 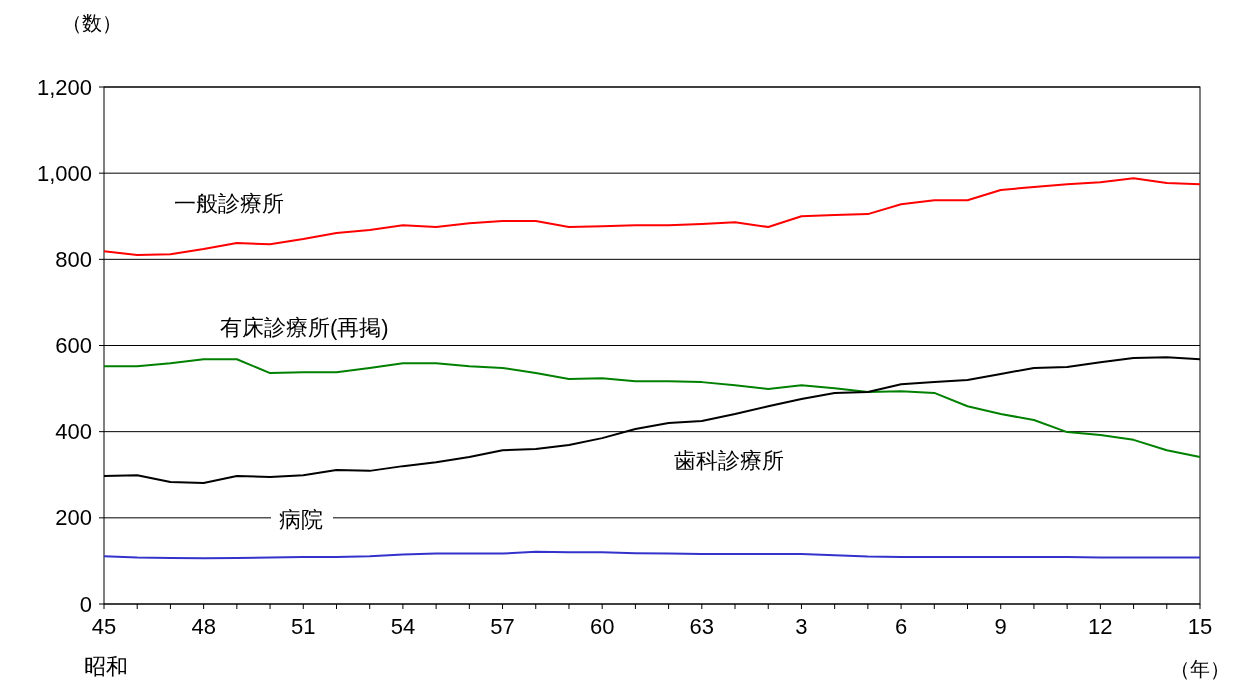 What do you see at coordinates (1000, 626) in the screenshot?
I see `x-tick-label: 9` at bounding box center [1000, 626].